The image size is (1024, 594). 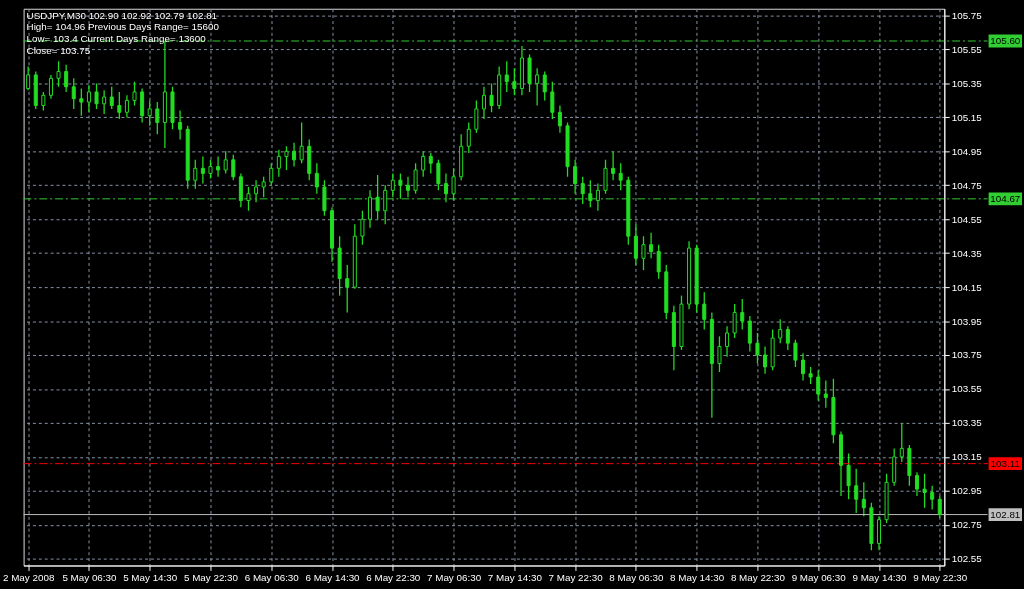 What do you see at coordinates (150, 577) in the screenshot?
I see `x-tick-label: 5 May 14:30` at bounding box center [150, 577].